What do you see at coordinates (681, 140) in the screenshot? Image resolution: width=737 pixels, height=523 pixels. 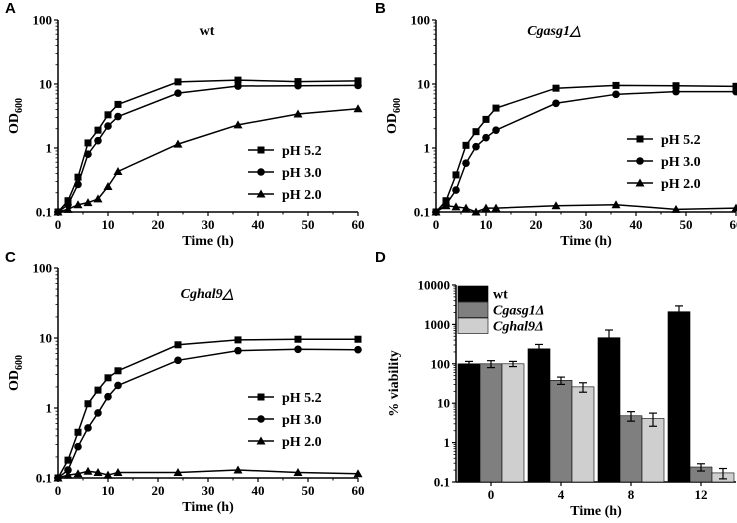 I see `legend-label: pH 5.2` at bounding box center [681, 140].